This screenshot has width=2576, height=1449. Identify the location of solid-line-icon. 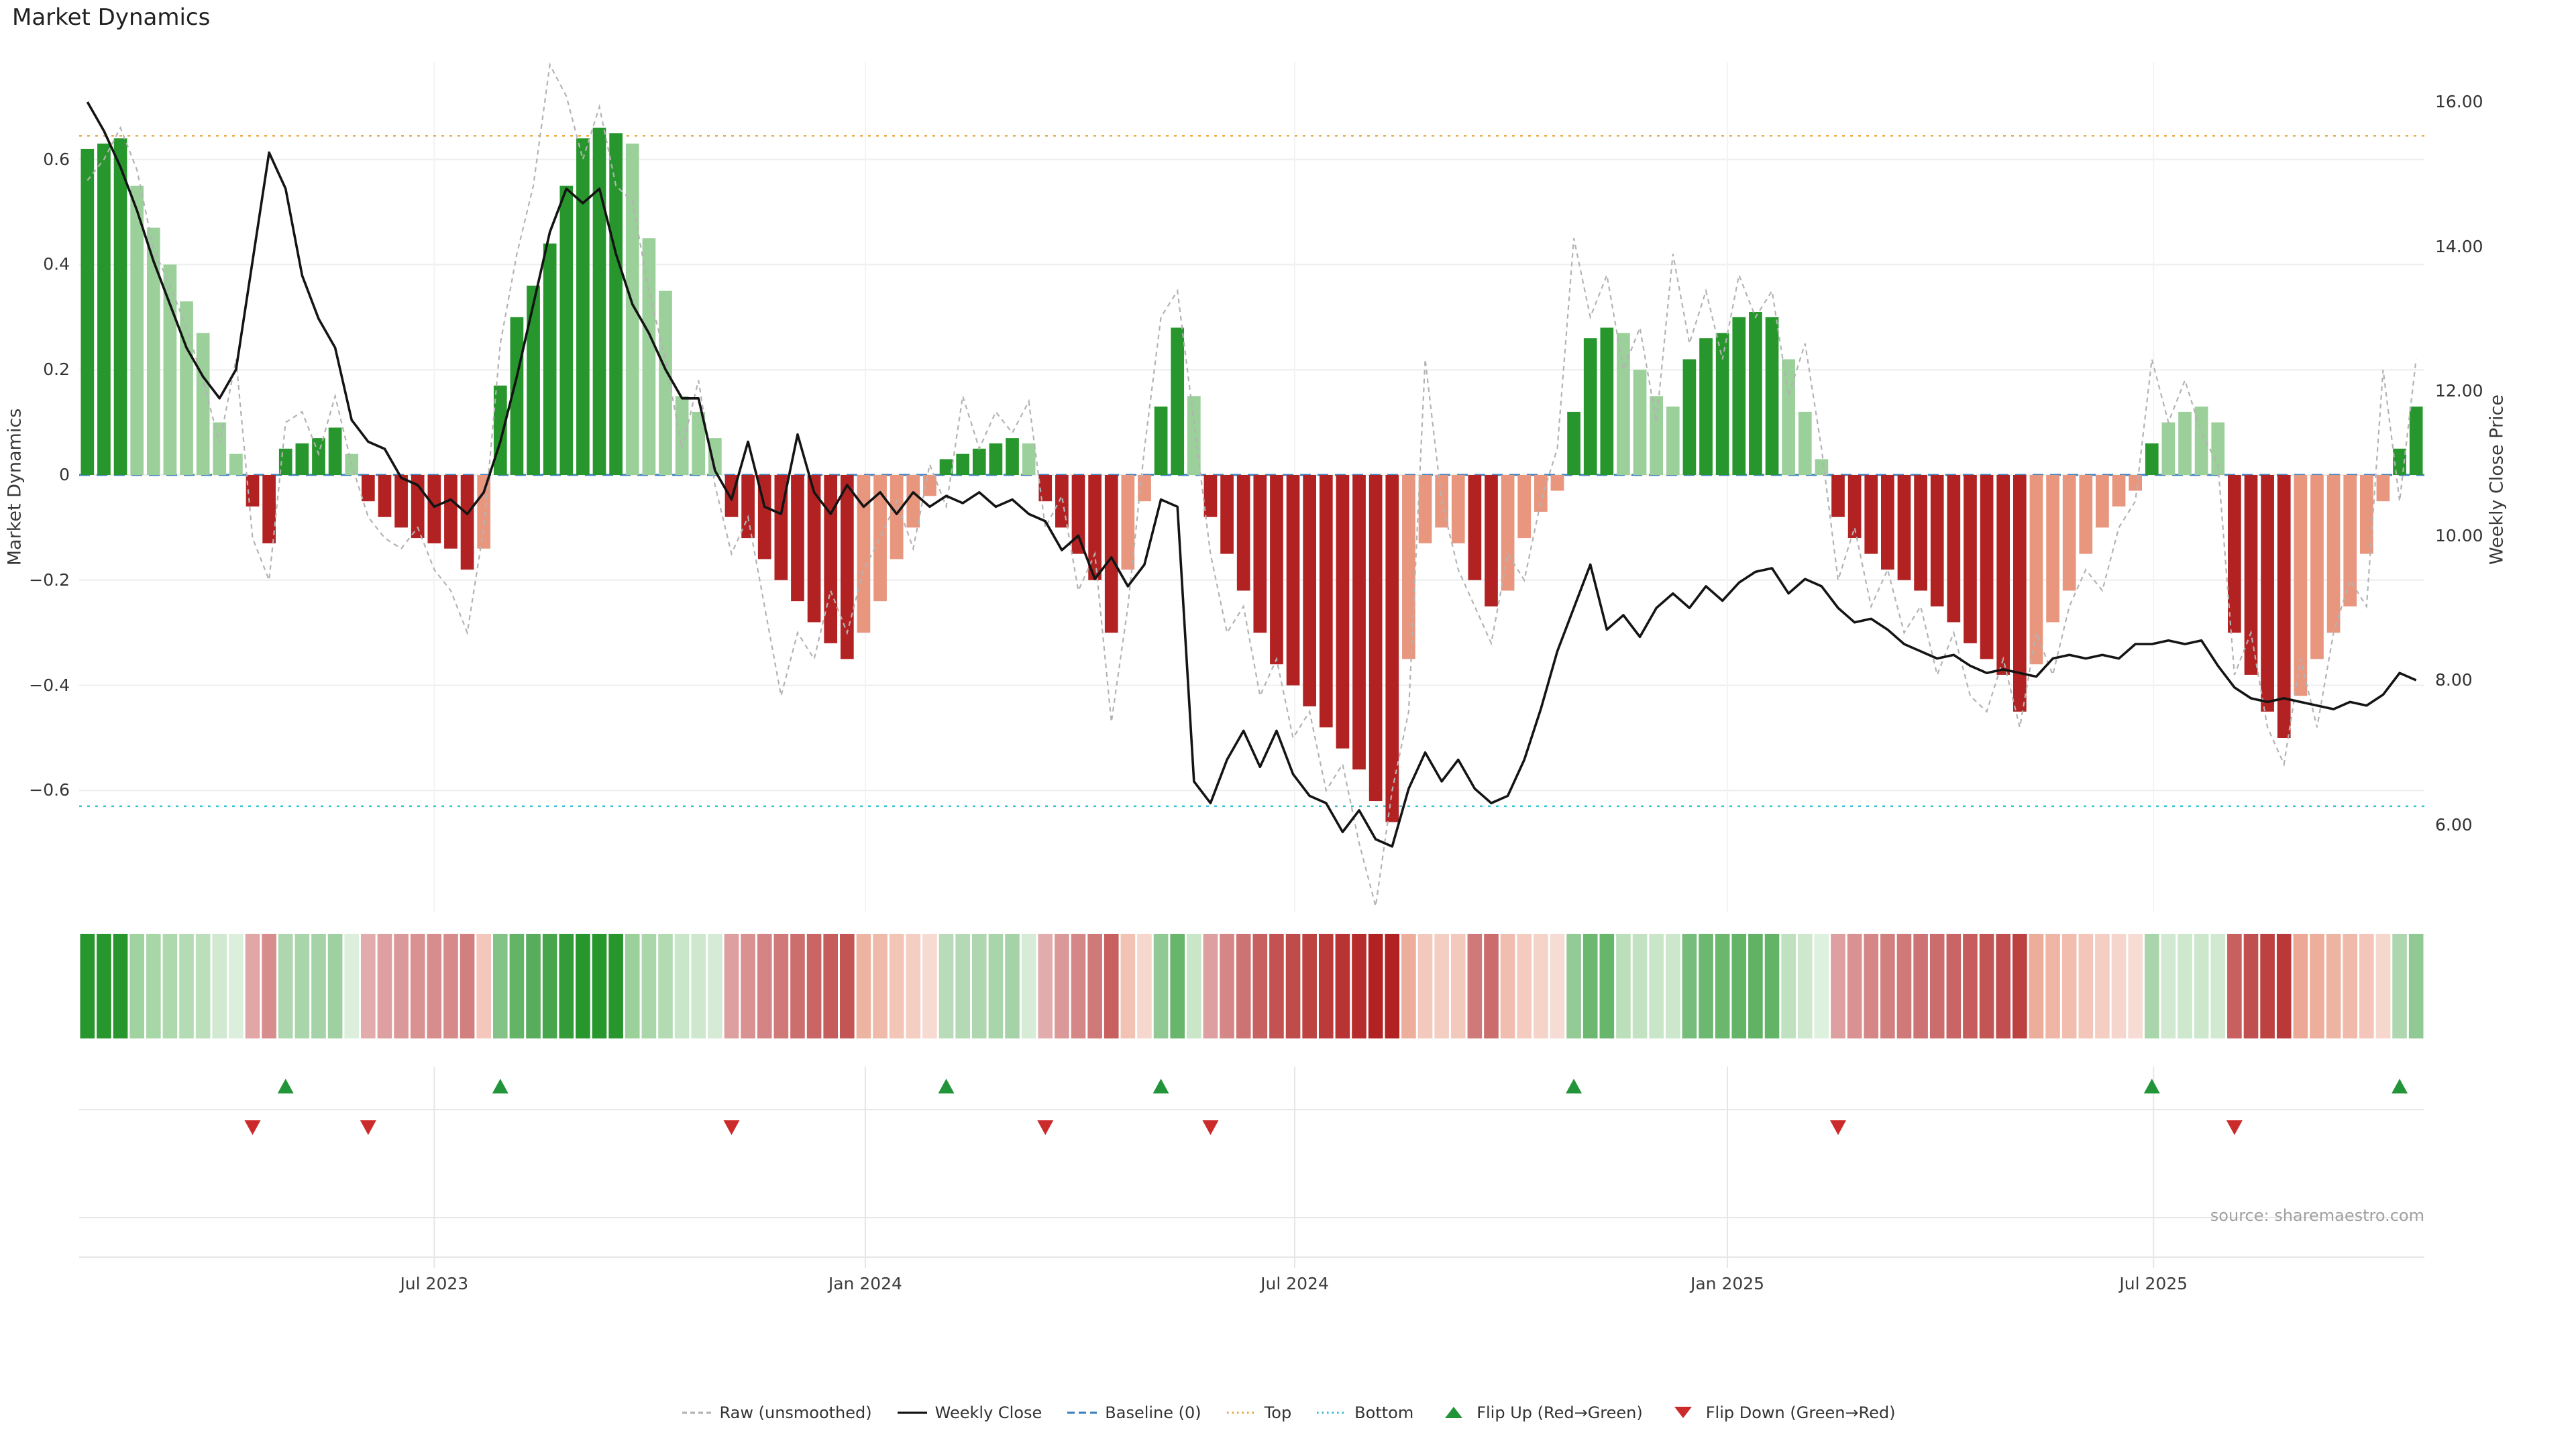
(912, 1412).